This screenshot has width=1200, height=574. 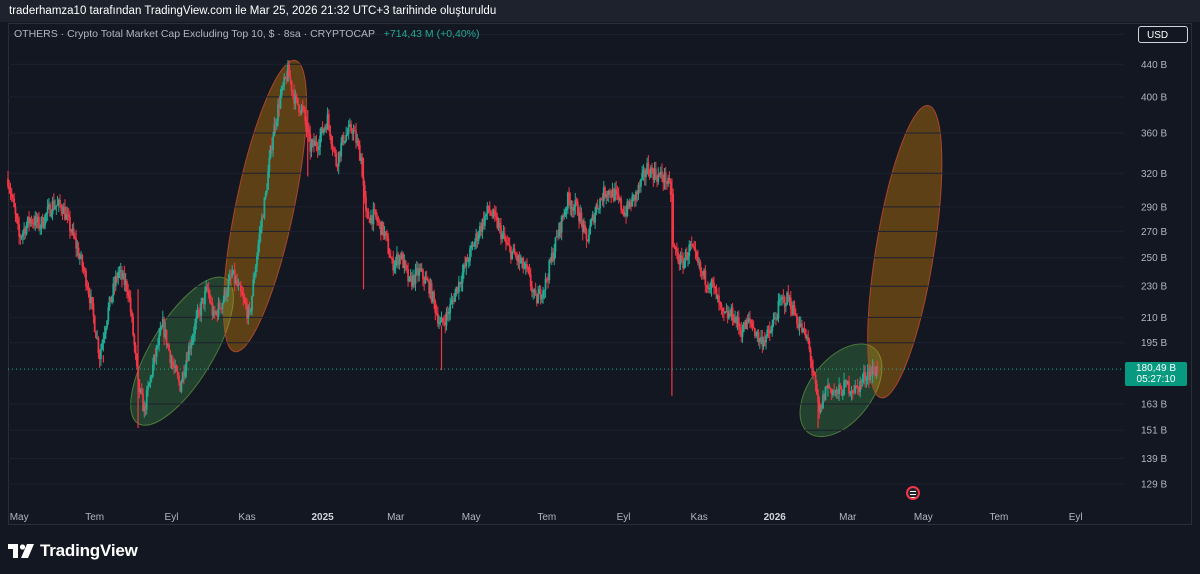 What do you see at coordinates (1156, 368) in the screenshot?
I see `last-price-value: 180,49 B` at bounding box center [1156, 368].